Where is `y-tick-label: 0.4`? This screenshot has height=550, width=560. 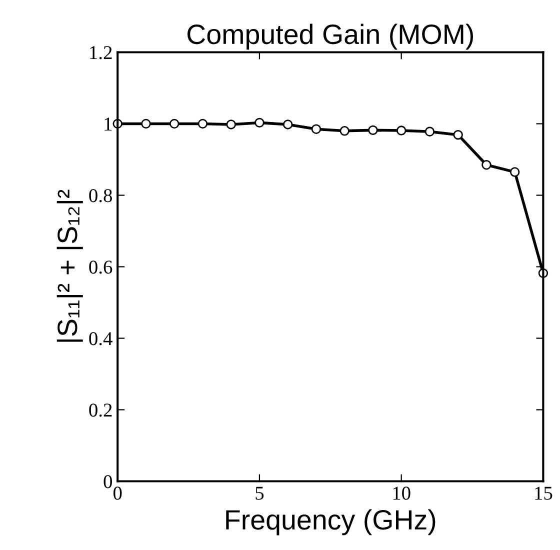
y-tick-label: 0.4 is located at coordinates (100, 339).